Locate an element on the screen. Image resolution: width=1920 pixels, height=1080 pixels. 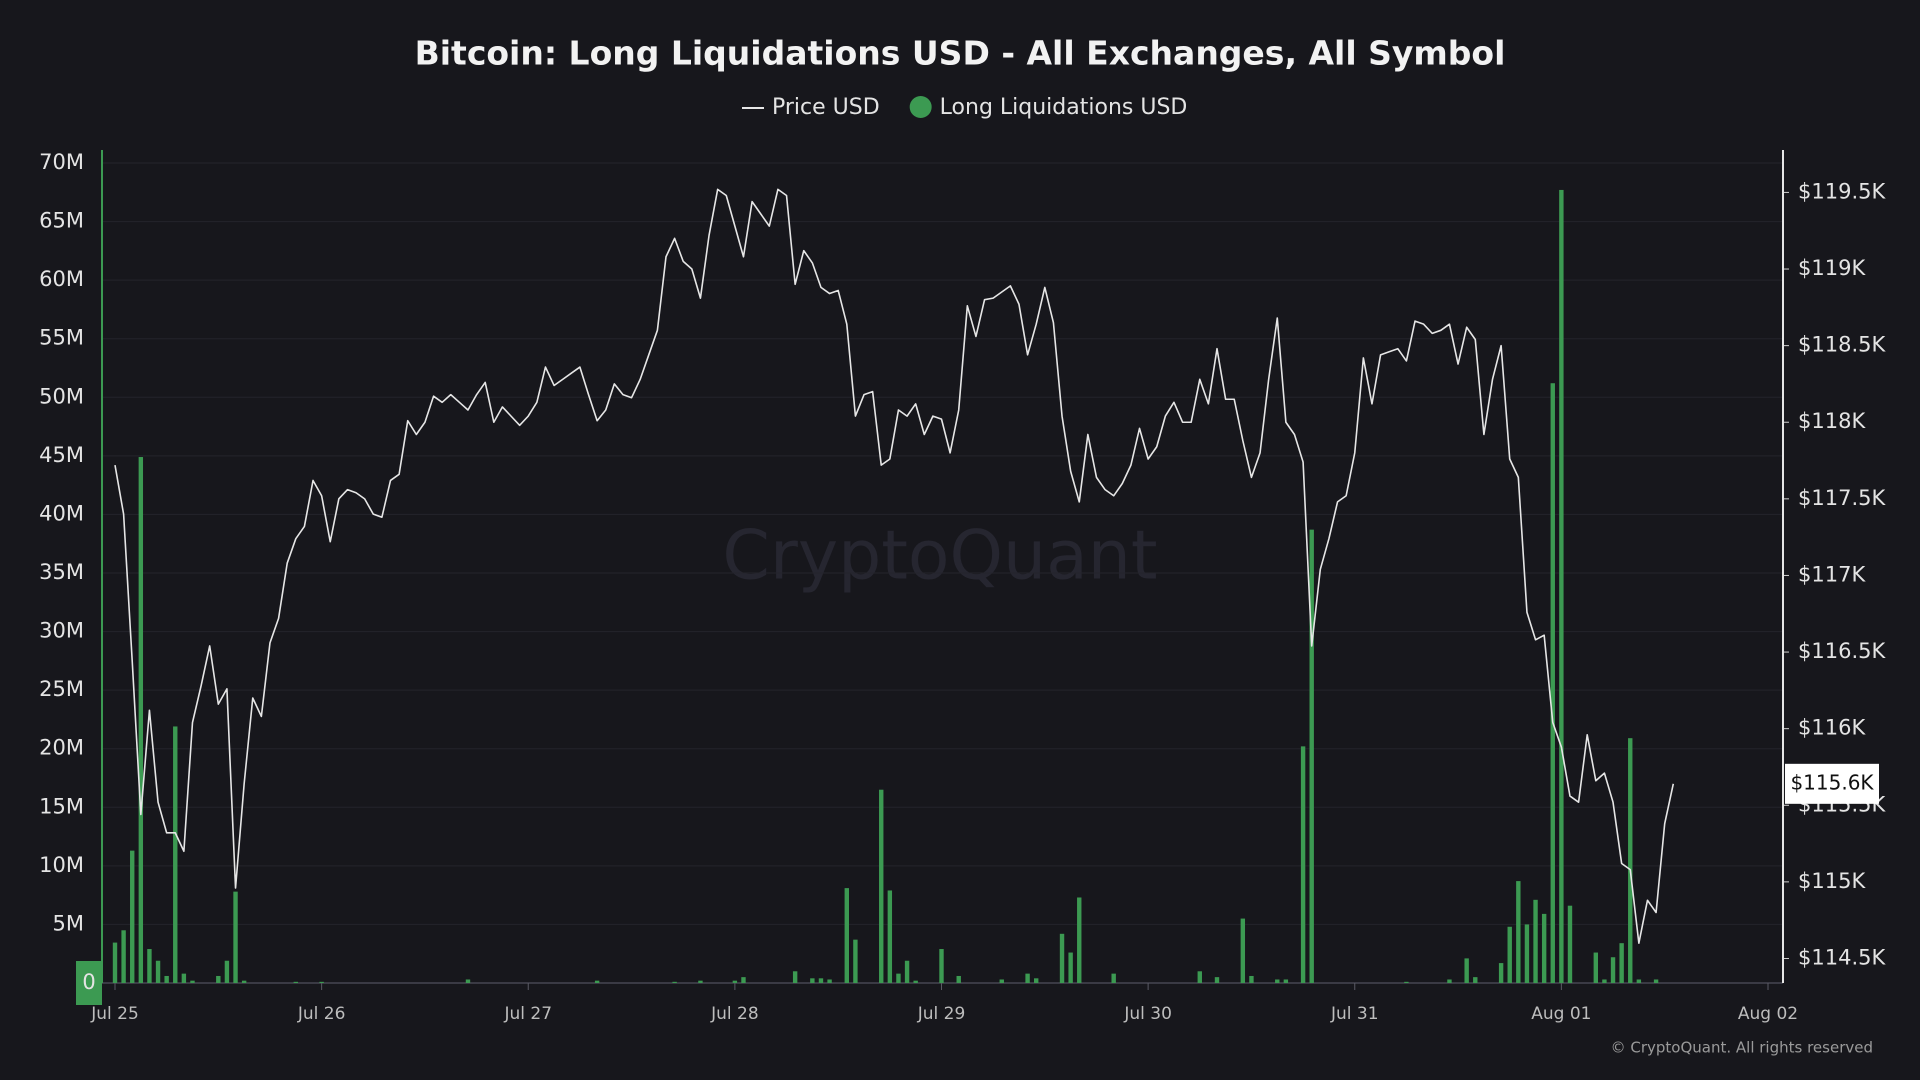
y2-tick-label: $118K is located at coordinates (1832, 421).